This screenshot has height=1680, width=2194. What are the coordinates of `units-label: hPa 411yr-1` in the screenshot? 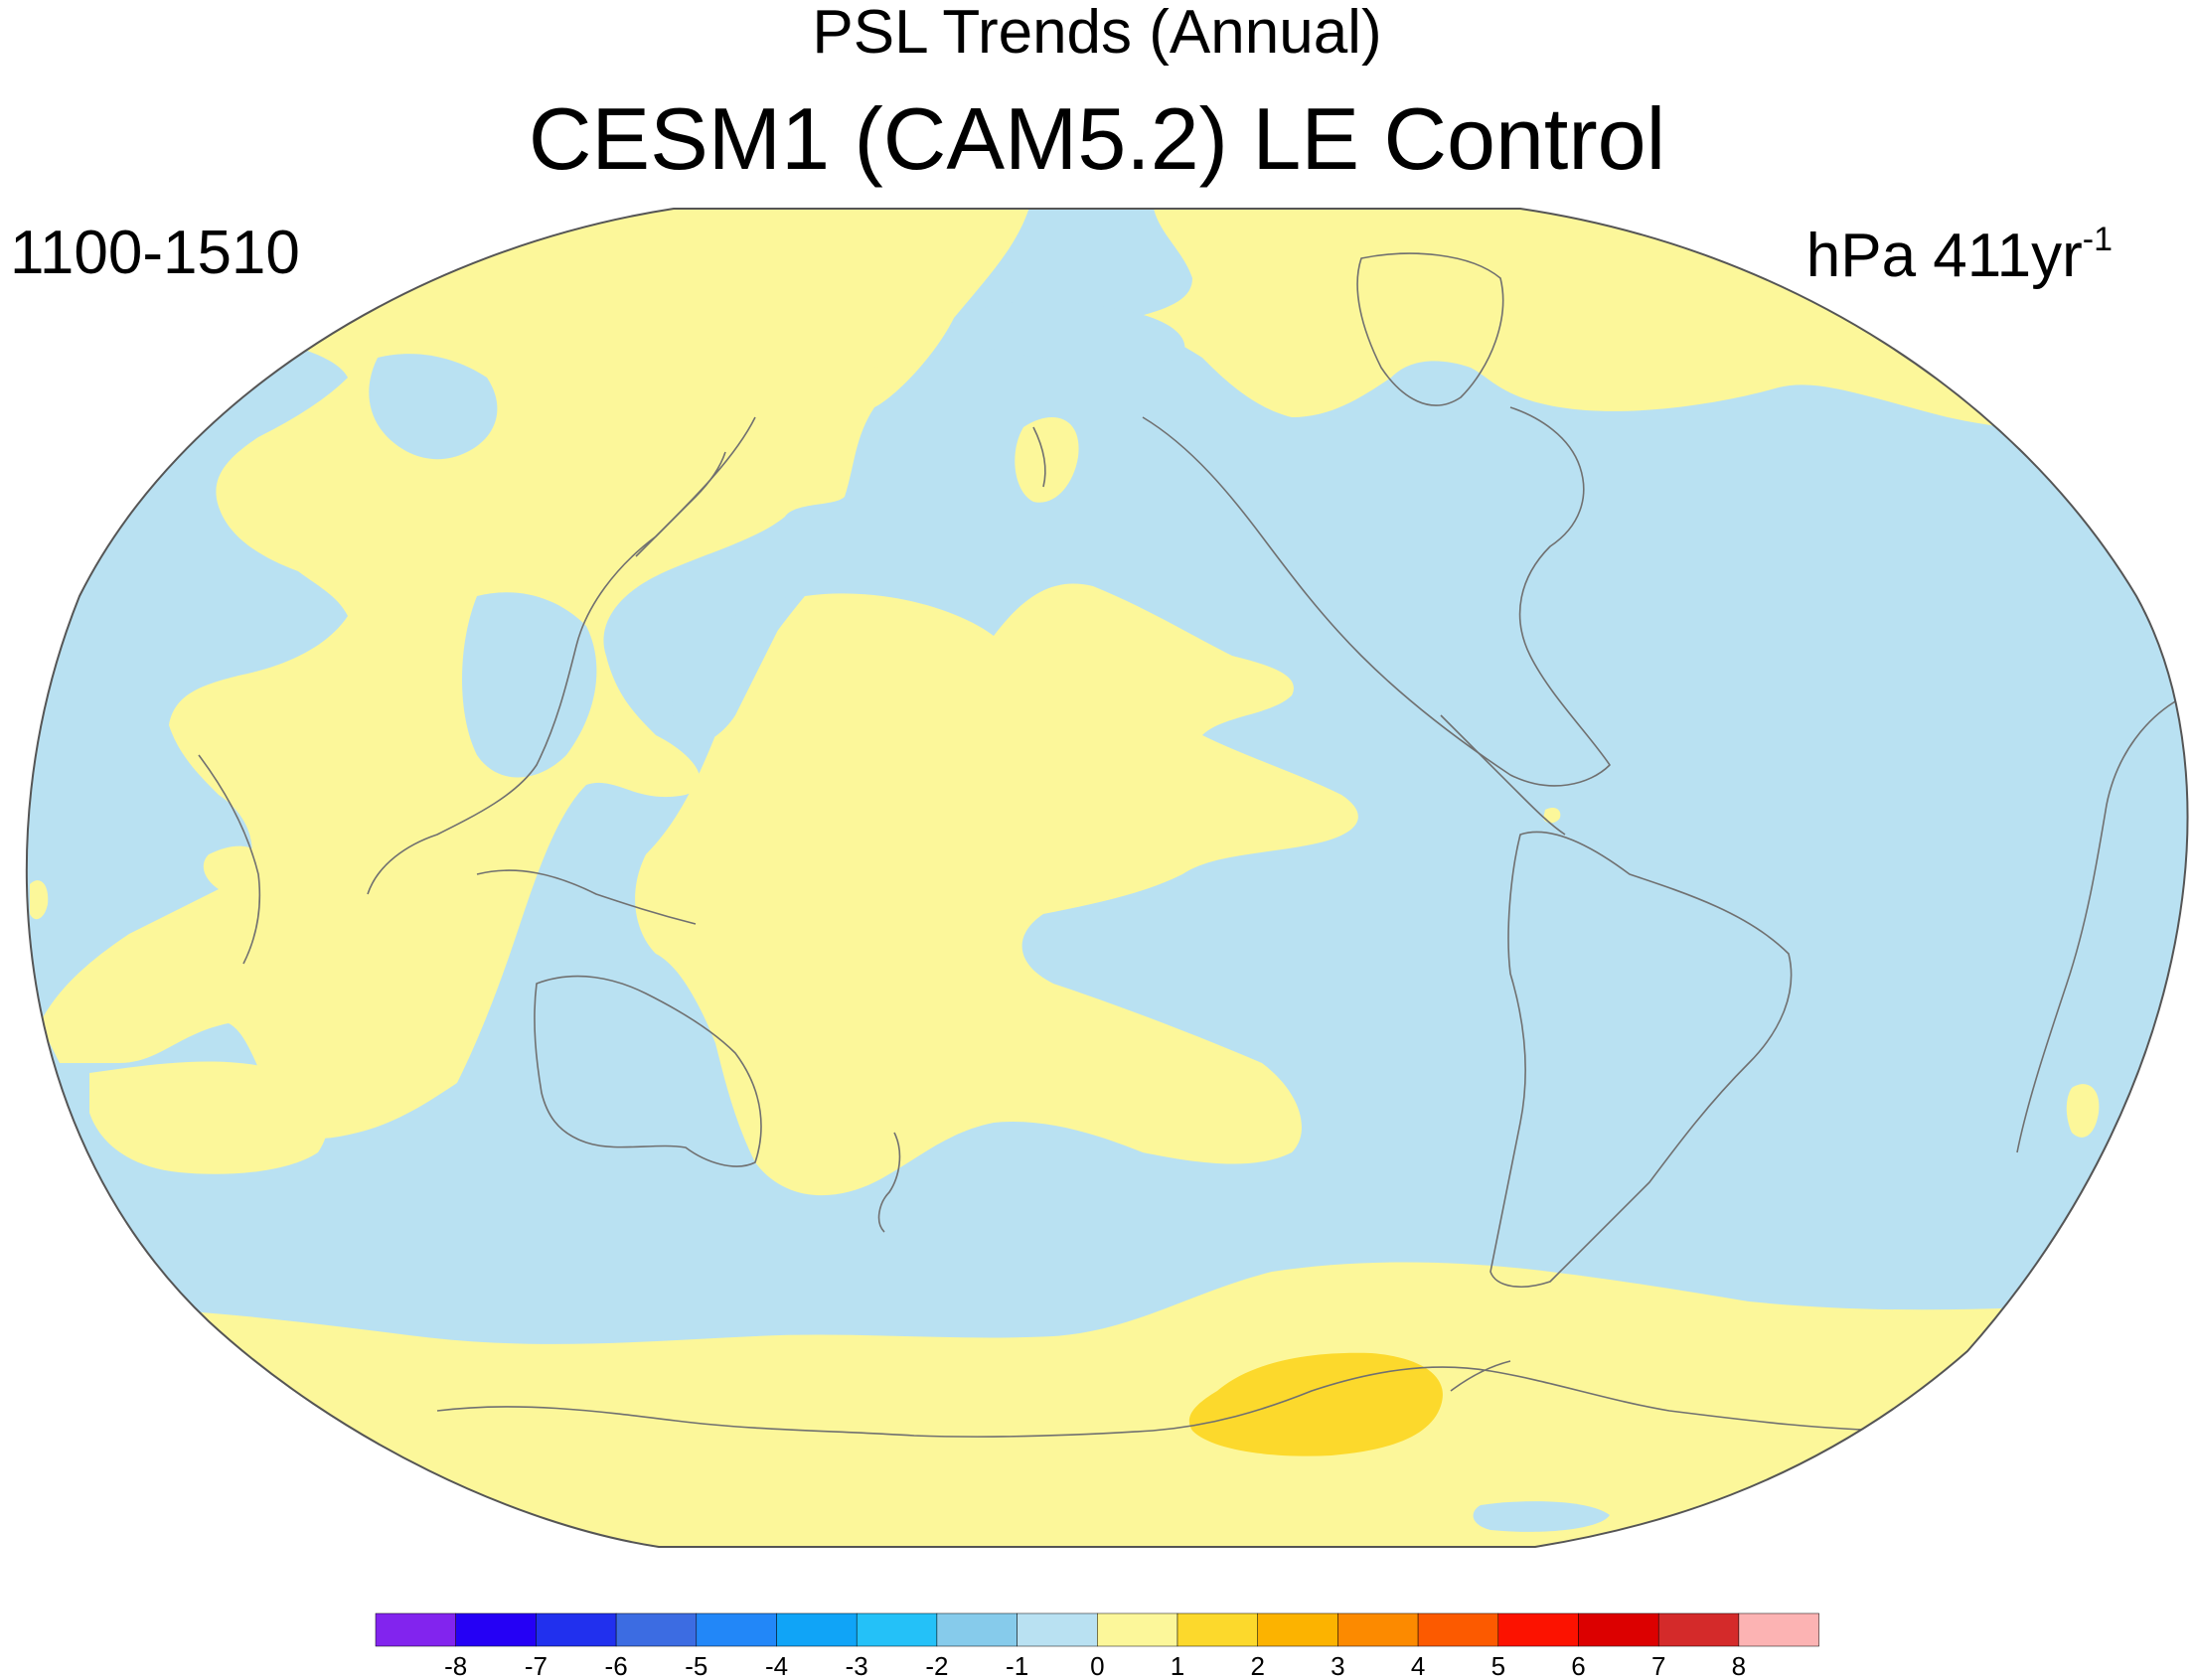 It's located at (1960, 248).